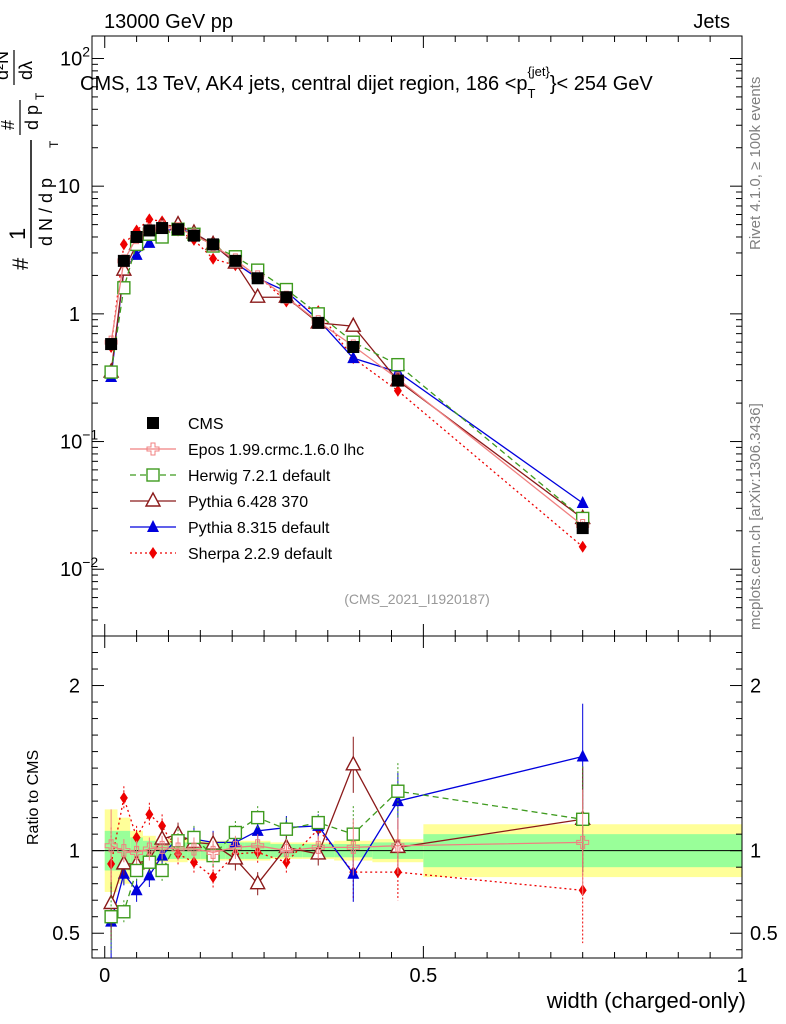  What do you see at coordinates (9, 125) in the screenshot?
I see `ylabel-hash2: #` at bounding box center [9, 125].